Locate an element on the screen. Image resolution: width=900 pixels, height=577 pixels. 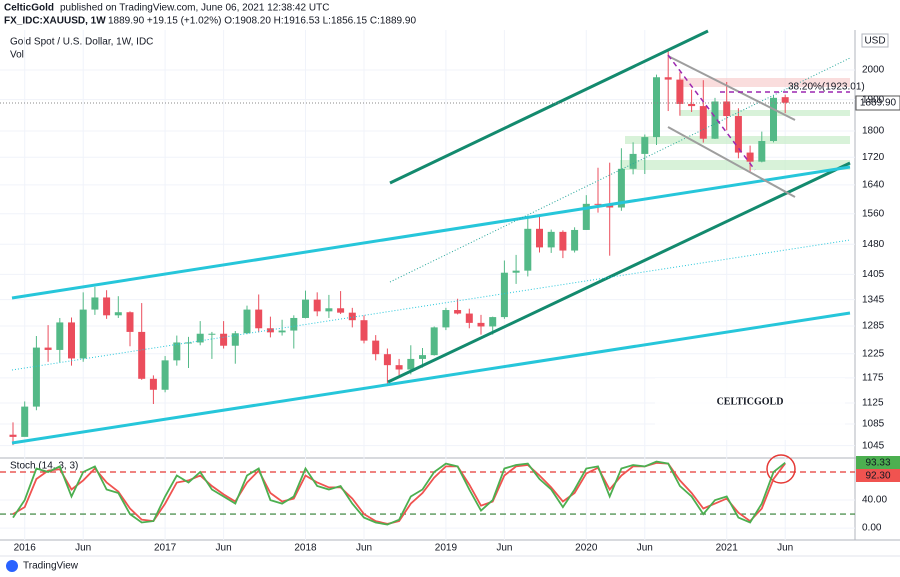
y-tick-label: 1640 is located at coordinates (873, 184).